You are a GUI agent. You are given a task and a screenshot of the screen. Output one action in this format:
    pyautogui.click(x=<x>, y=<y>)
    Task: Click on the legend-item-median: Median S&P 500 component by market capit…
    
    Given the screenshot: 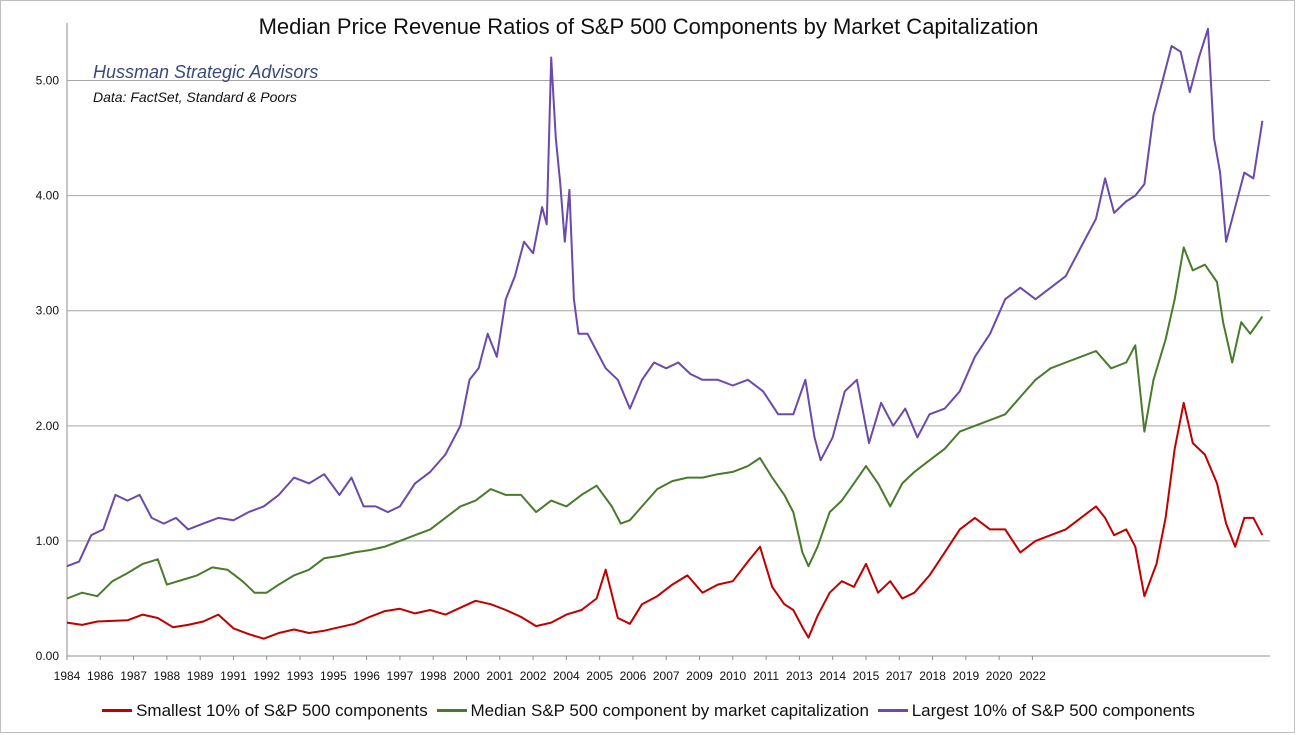 What is the action you would take?
    pyautogui.click(x=652, y=711)
    